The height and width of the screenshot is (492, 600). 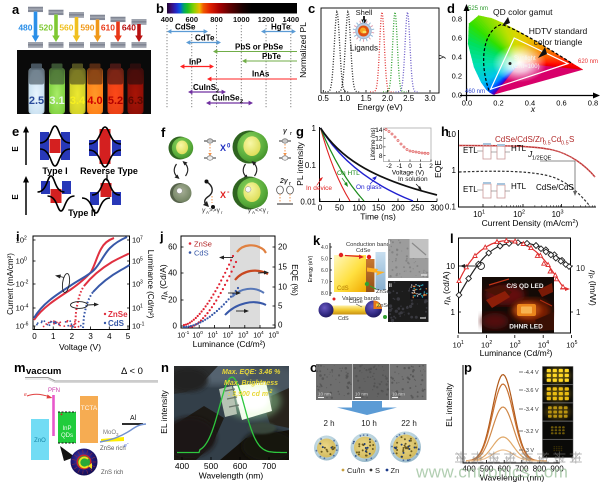 What do you see at coordinates (82, 213) in the screenshot?
I see `svg-text: Type II` at bounding box center [82, 213].